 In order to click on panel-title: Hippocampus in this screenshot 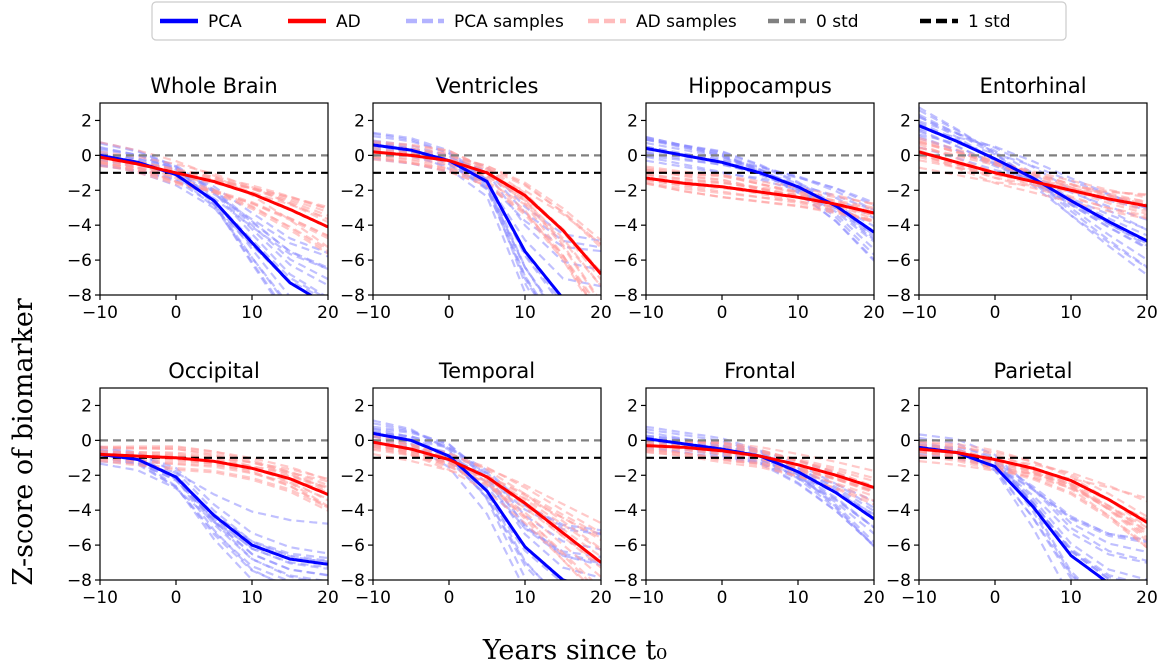, I will do `click(760, 86)`.